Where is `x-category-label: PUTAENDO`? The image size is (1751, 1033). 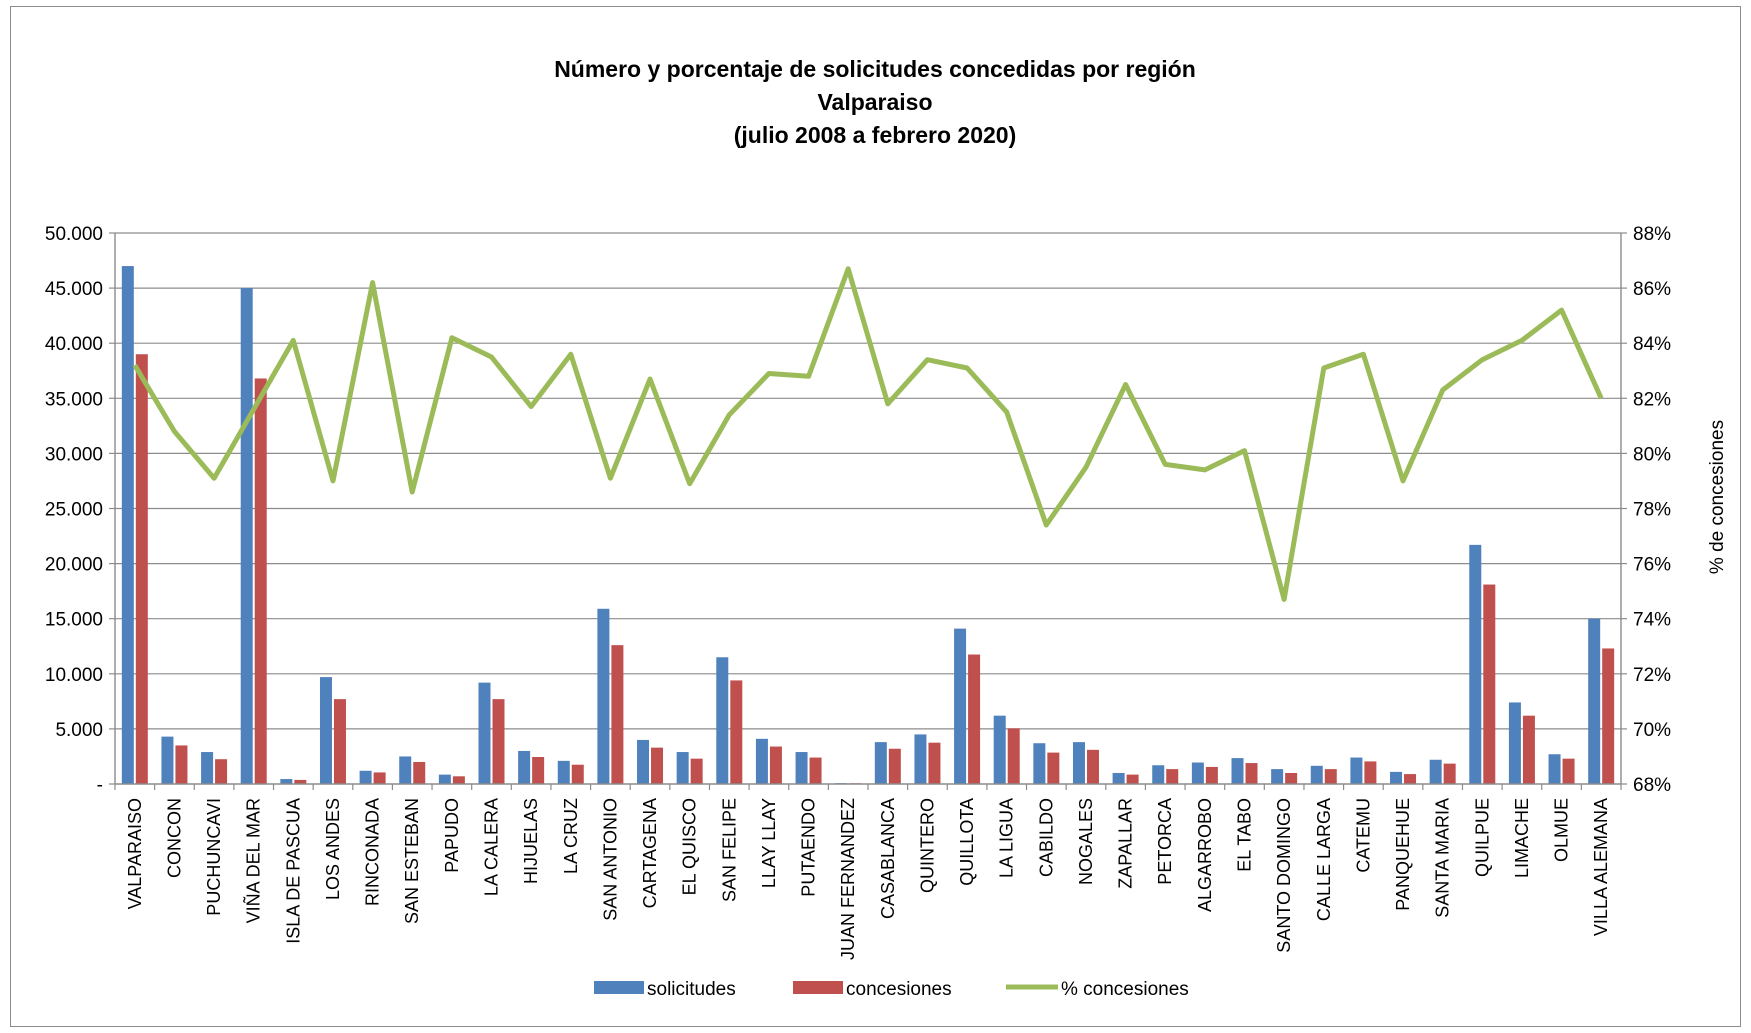 x-category-label: PUTAENDO is located at coordinates (809, 847).